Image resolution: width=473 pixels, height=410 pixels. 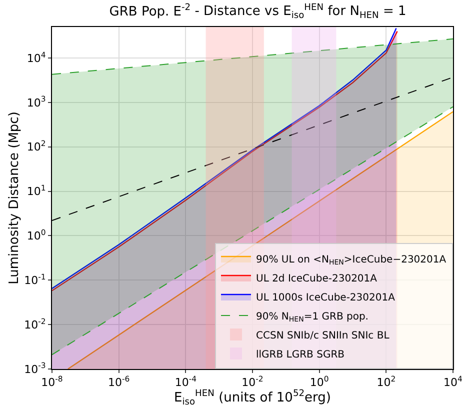 What do you see at coordinates (36, 146) in the screenshot?
I see `y-tick-label: 10$^{2}$` at bounding box center [36, 146].